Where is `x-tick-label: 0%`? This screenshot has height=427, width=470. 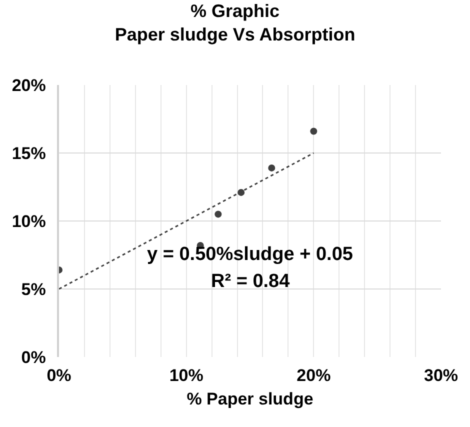
x-tick-label: 0% is located at coordinates (59, 375).